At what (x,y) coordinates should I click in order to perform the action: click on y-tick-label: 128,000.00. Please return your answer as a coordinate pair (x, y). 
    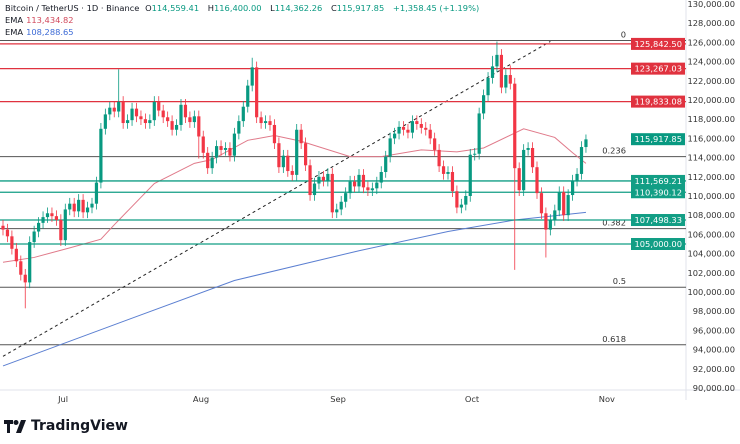
    Looking at the image, I should click on (711, 23).